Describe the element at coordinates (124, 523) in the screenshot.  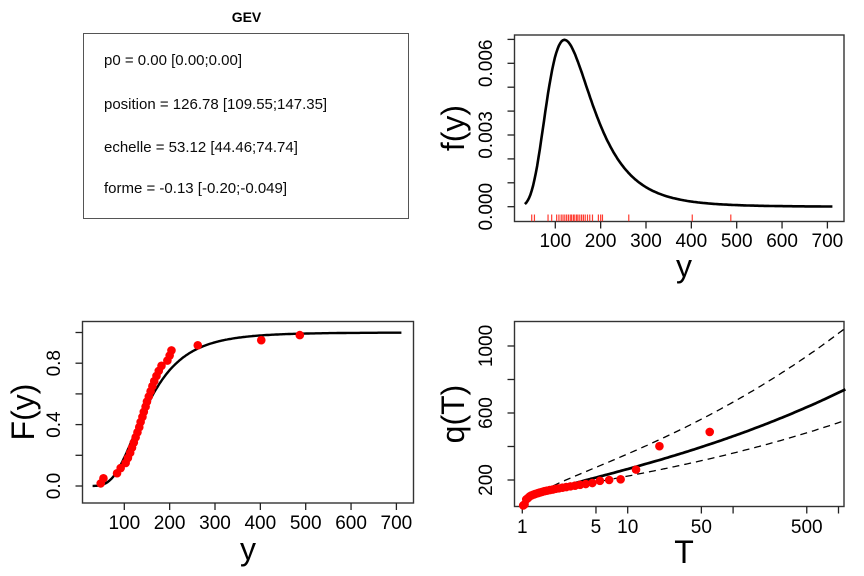
I see `cdf-x-ticklabel: 100` at that location.